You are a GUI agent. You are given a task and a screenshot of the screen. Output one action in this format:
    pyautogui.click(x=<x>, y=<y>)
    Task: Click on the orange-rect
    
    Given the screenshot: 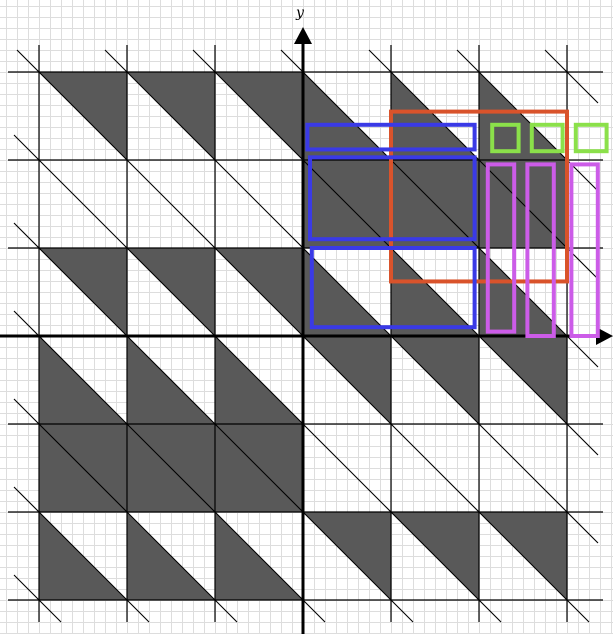 What is the action you would take?
    pyautogui.click(x=479, y=196)
    